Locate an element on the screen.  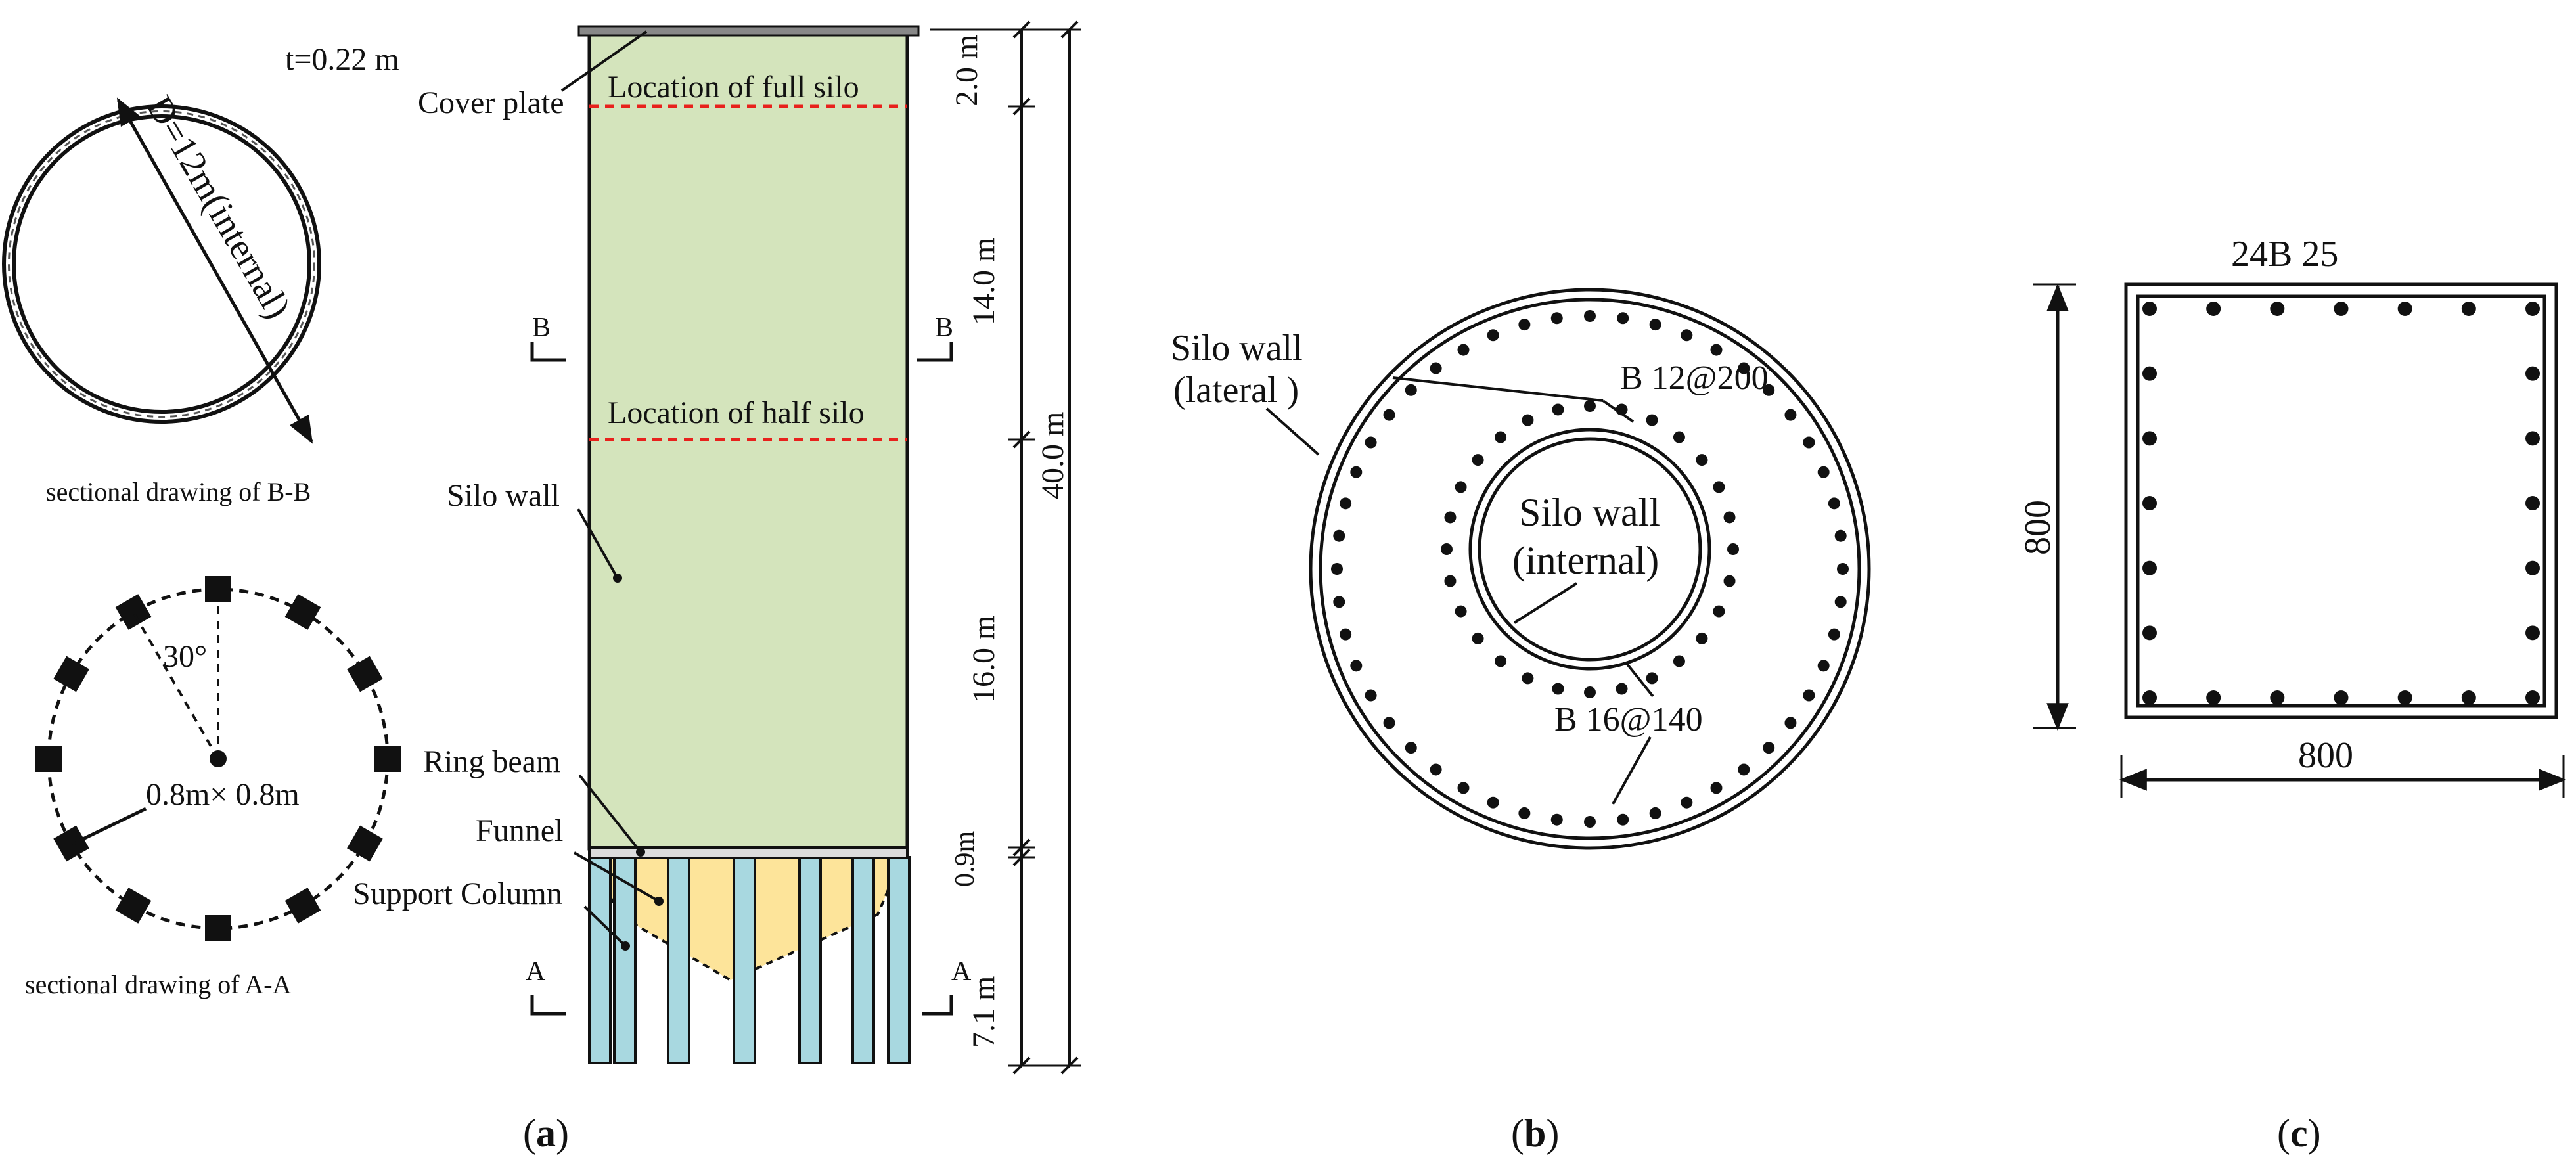
silo-wall-leader is located at coordinates (598, 543).